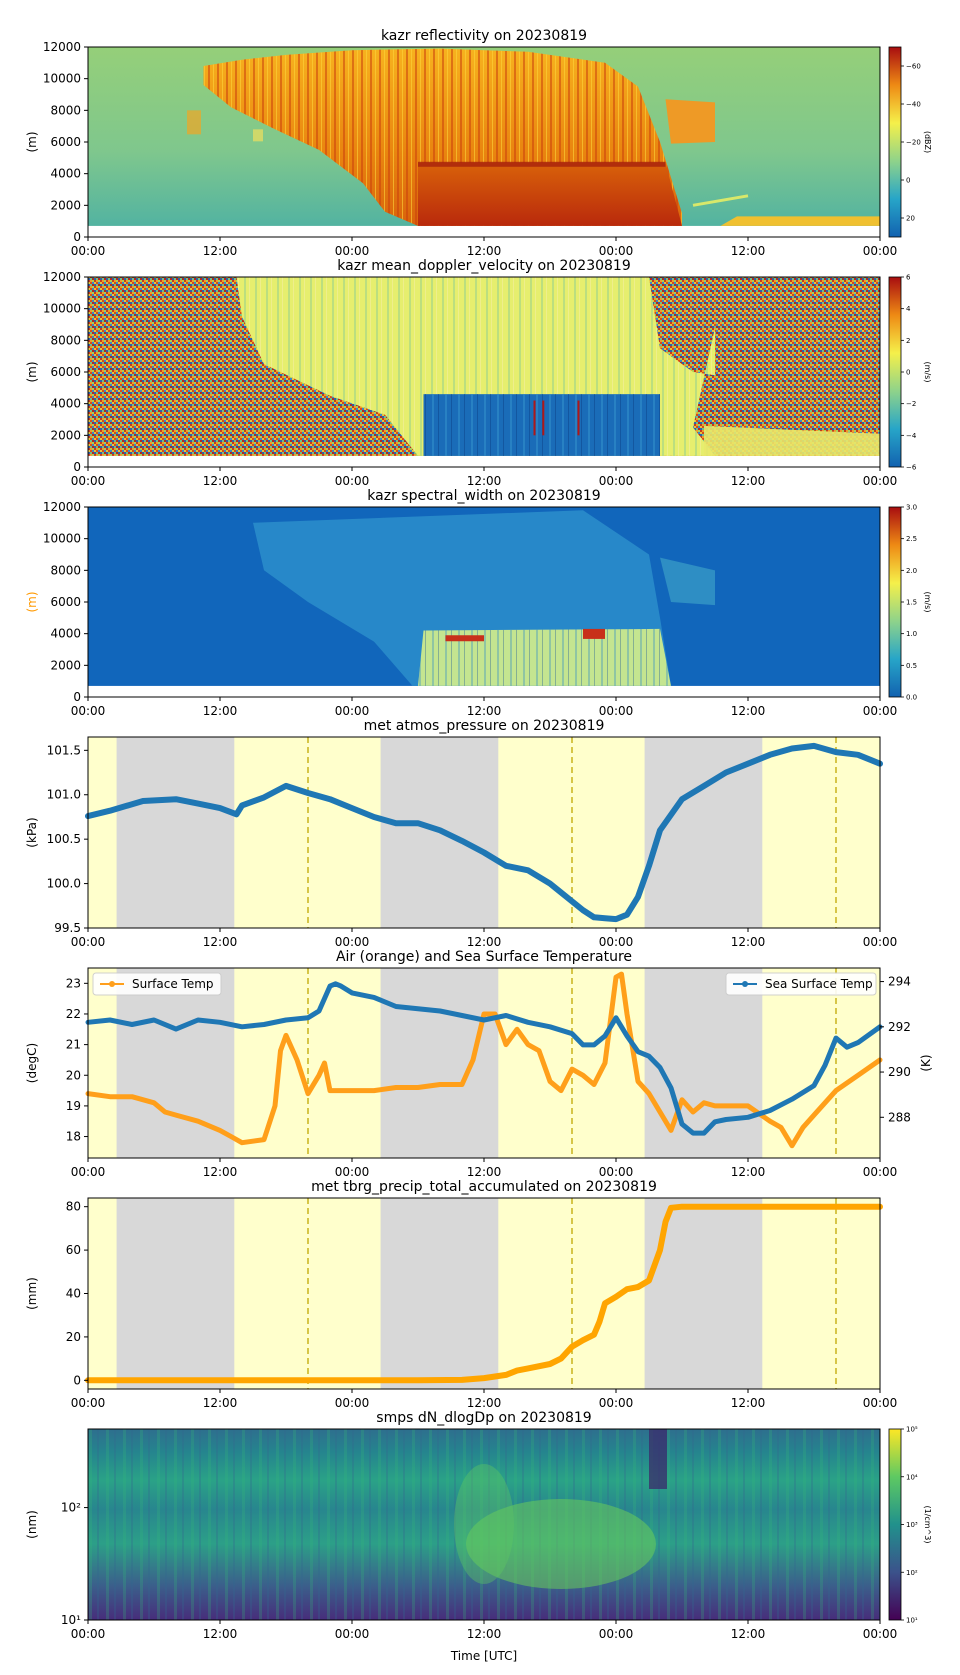 The height and width of the screenshot is (1675, 960). Describe the element at coordinates (913, 105) in the screenshot. I see `colorbar-tick-label: −40` at that location.